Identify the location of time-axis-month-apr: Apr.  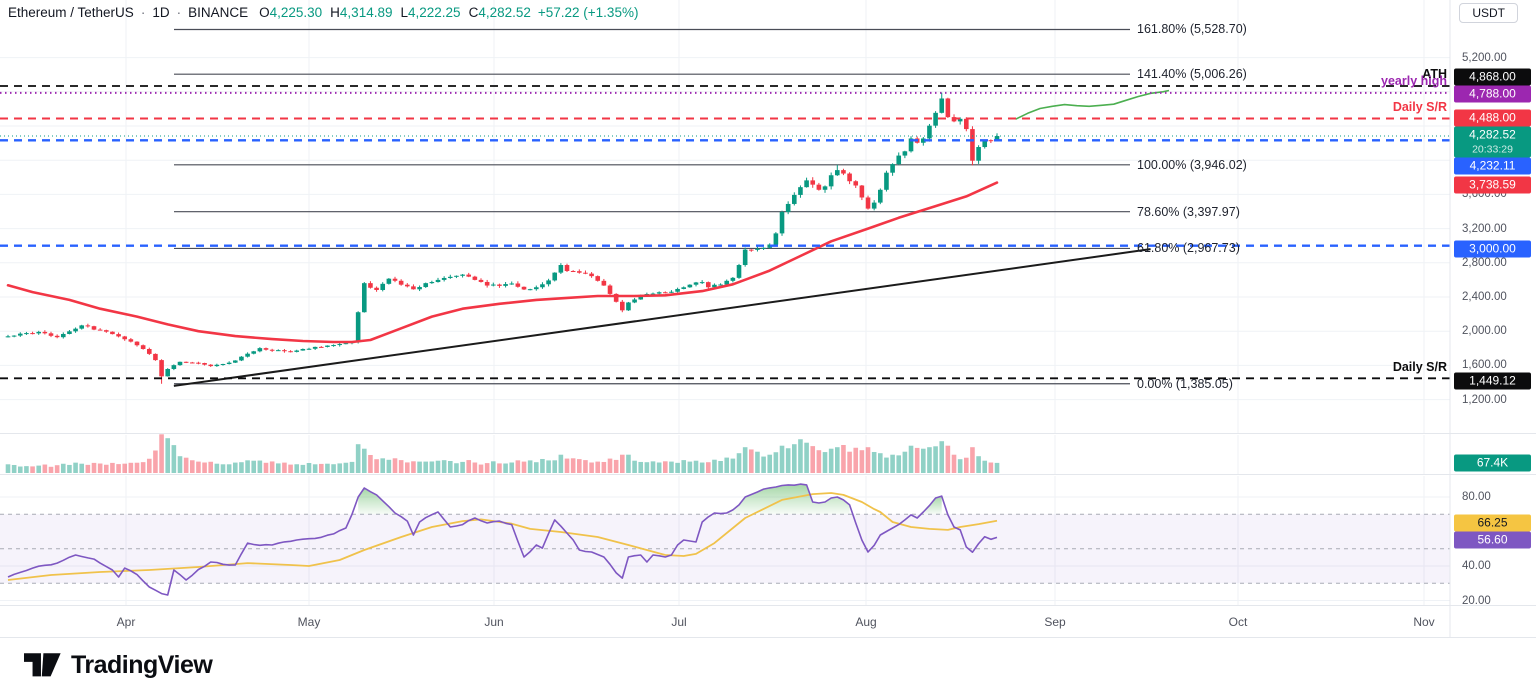
(126, 622).